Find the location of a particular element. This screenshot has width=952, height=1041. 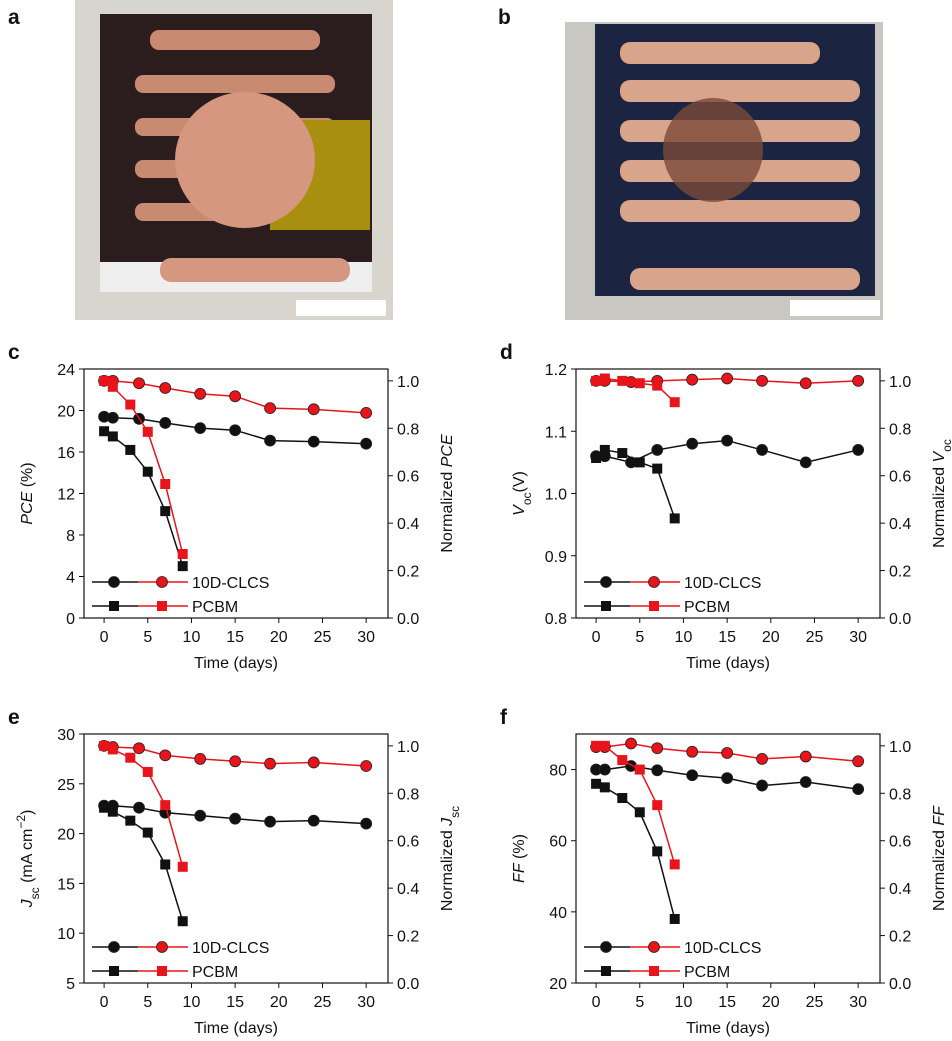

y2-axis-title: Normalized Jsc is located at coordinates (450, 858).